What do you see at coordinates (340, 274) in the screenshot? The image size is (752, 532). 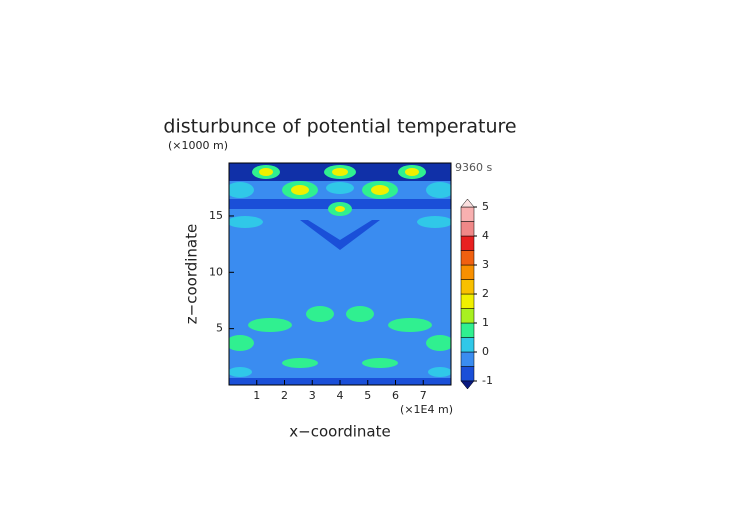 I see `contour-field` at bounding box center [340, 274].